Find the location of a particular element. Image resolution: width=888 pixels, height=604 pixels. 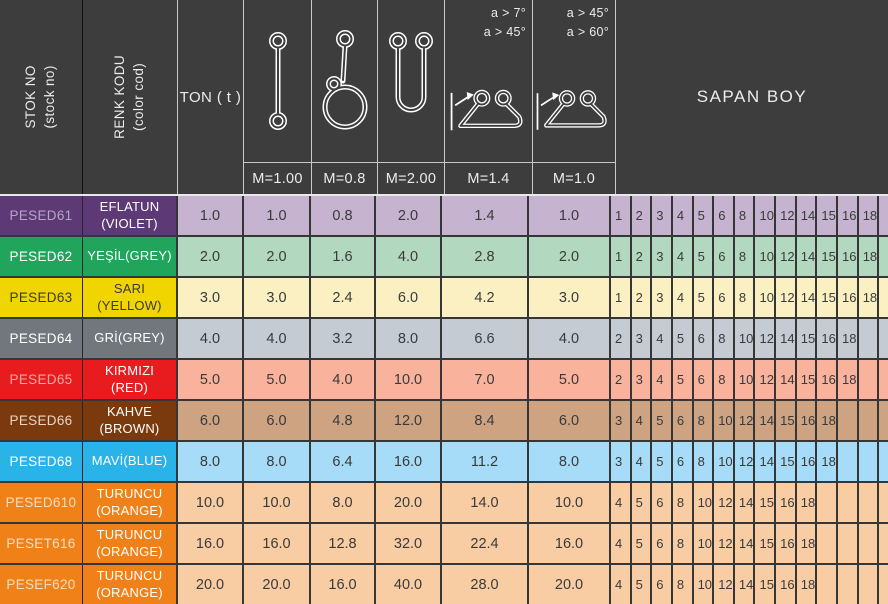

length-cell: 2 is located at coordinates (621, 338).